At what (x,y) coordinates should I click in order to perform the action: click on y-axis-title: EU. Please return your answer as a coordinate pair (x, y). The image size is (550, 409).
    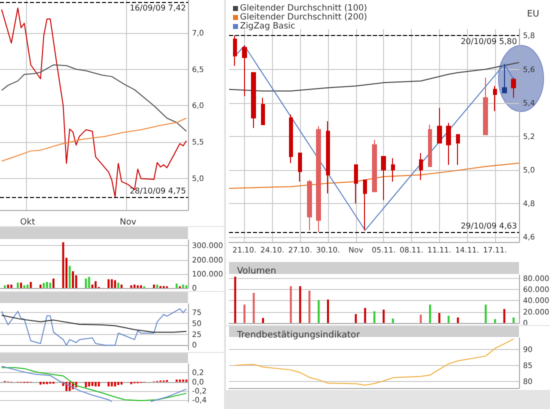
    Looking at the image, I should click on (533, 15).